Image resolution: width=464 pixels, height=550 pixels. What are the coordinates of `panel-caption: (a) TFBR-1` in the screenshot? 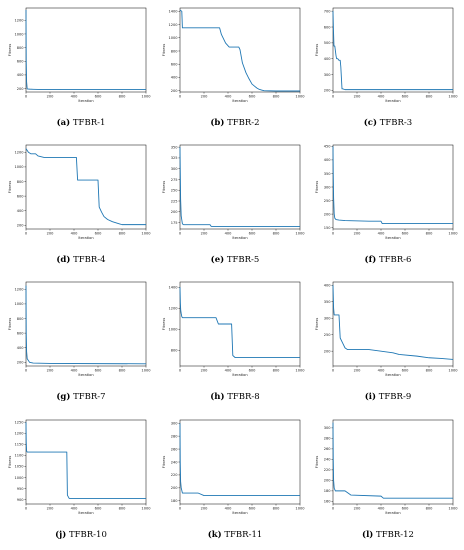 It's located at (81, 123).